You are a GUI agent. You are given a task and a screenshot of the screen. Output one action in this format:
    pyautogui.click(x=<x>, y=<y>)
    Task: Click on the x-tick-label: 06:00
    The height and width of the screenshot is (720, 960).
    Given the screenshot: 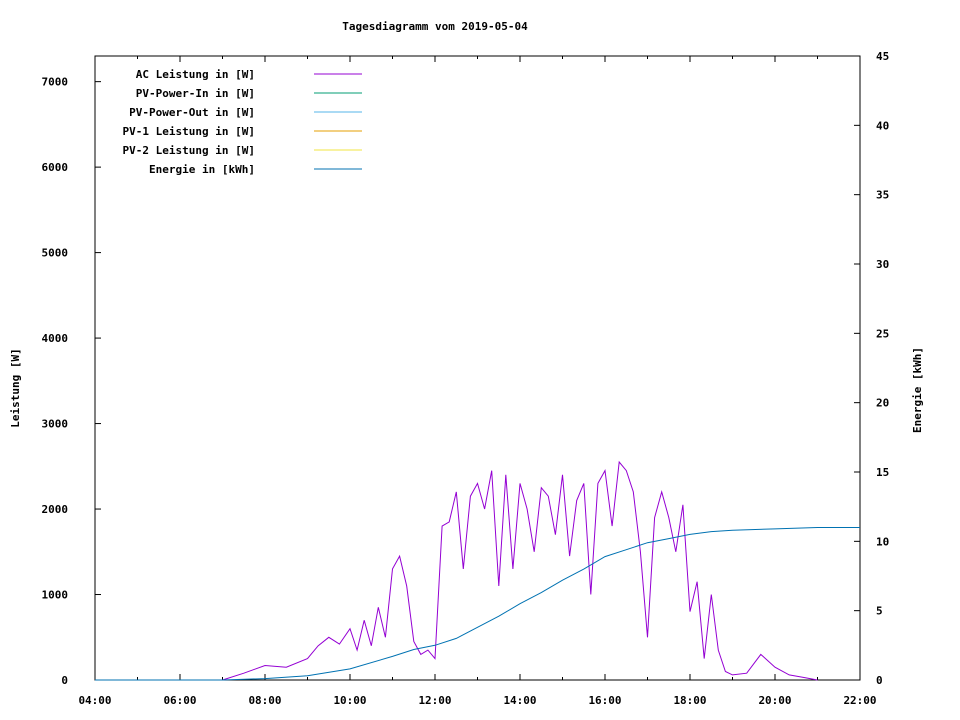 What is the action you would take?
    pyautogui.click(x=179, y=700)
    